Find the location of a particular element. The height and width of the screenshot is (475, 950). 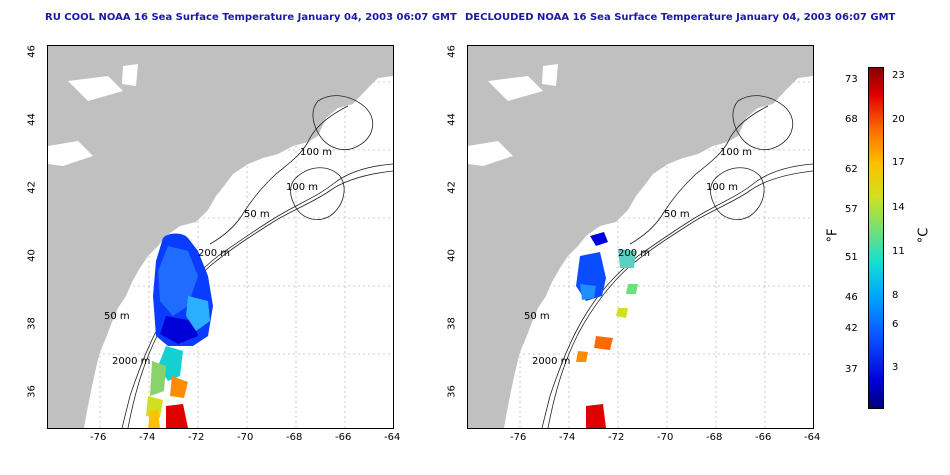

fahrenheit-unit: °F is located at coordinates (833, 235).